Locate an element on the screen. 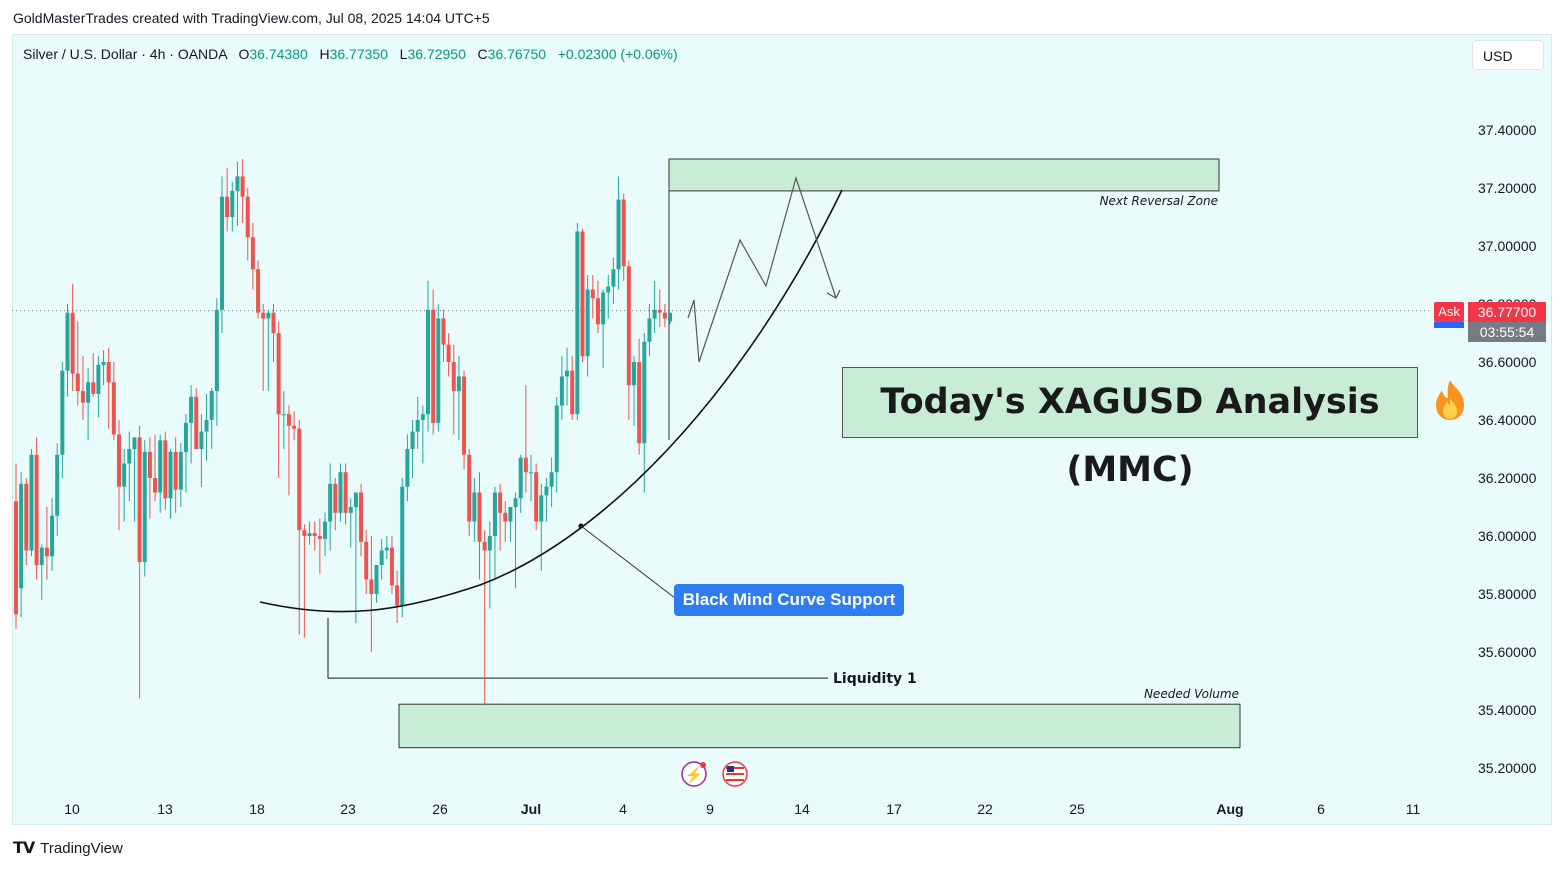 This screenshot has height=870, width=1564. reversal-zone-label: Next Reversal Zone is located at coordinates (1159, 201).